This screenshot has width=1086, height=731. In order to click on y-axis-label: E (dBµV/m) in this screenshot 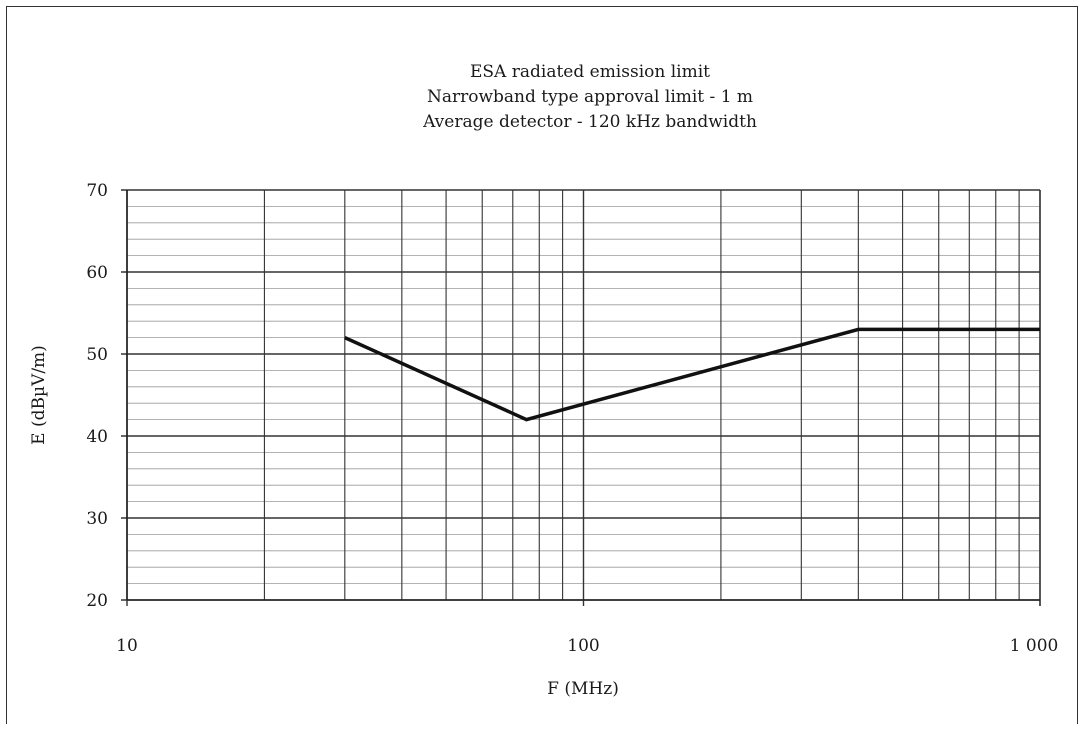, I will do `click(39, 395)`.